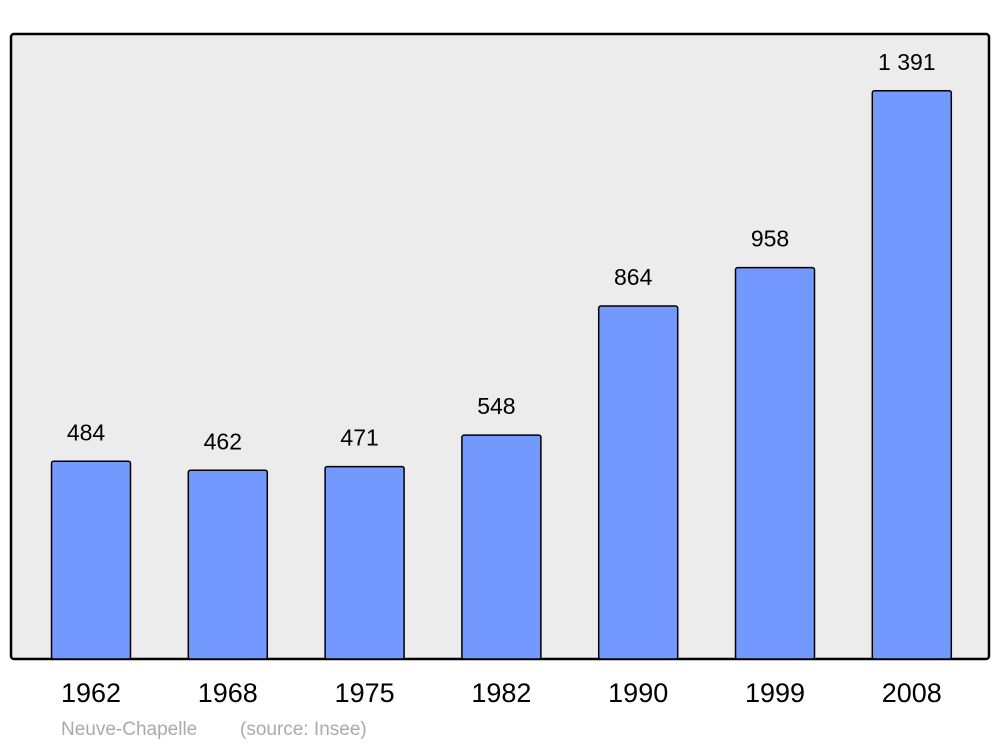  Describe the element at coordinates (633, 277) in the screenshot. I see `value-label: 864` at that location.